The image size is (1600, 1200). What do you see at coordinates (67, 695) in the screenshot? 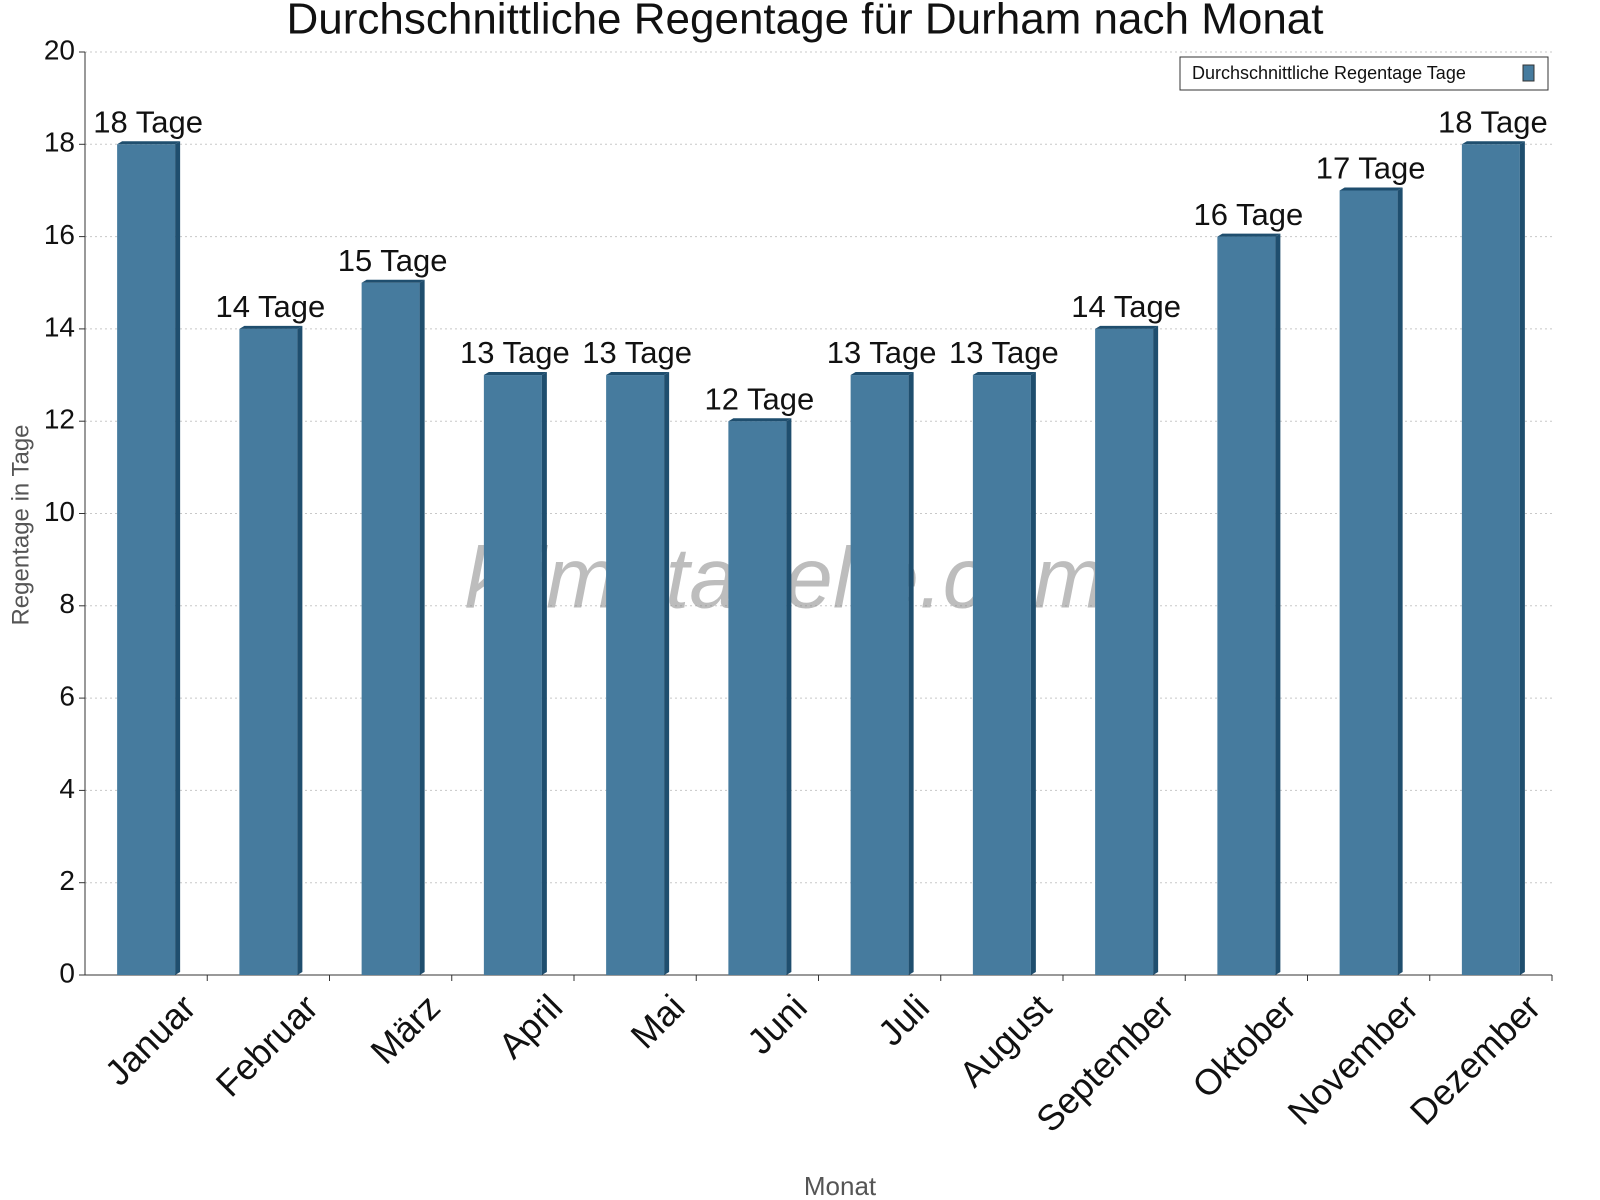
I see `y-tick-label: 6` at bounding box center [67, 695].